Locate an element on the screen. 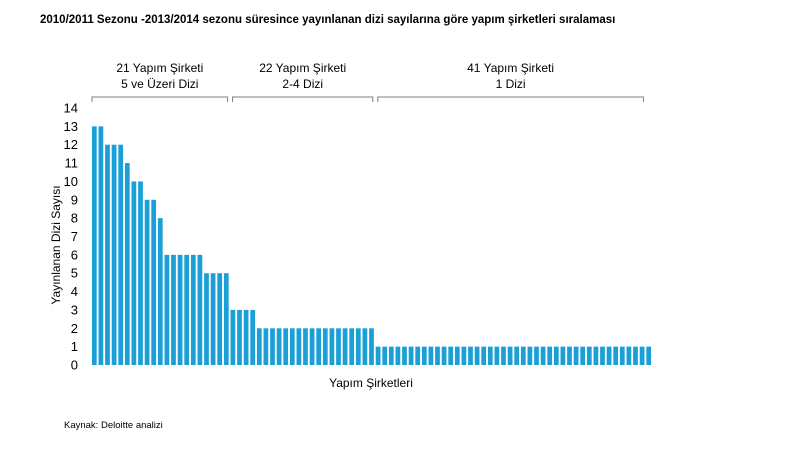 Image resolution: width=788 pixels, height=473 pixels. y-tick-label: 2 is located at coordinates (74, 328).